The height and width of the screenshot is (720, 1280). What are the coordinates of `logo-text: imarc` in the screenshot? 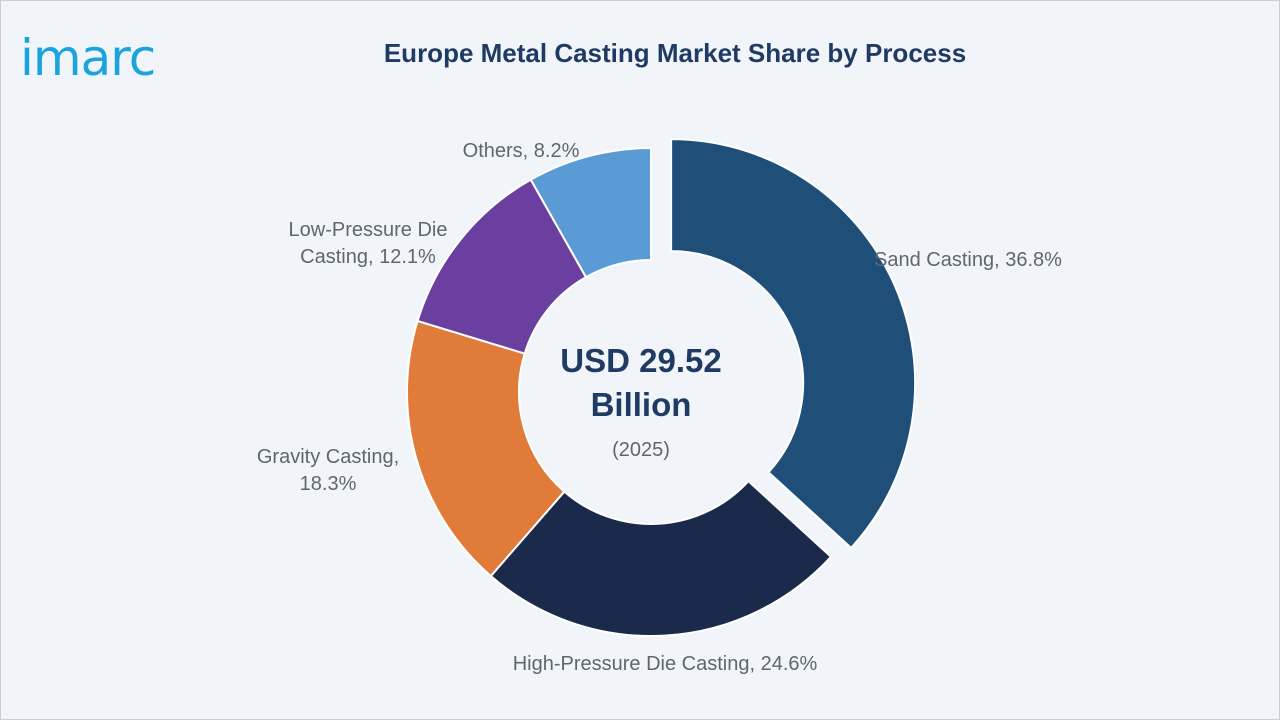 It's located at (88, 58).